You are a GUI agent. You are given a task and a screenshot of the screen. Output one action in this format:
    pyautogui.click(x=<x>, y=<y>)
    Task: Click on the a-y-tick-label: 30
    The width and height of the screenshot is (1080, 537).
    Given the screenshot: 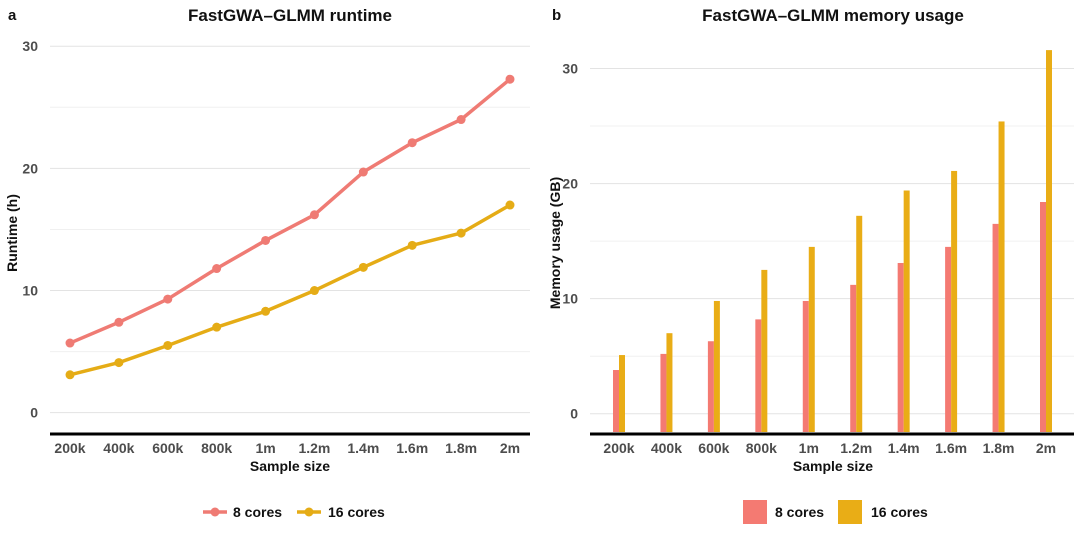 What is the action you would take?
    pyautogui.click(x=30, y=46)
    